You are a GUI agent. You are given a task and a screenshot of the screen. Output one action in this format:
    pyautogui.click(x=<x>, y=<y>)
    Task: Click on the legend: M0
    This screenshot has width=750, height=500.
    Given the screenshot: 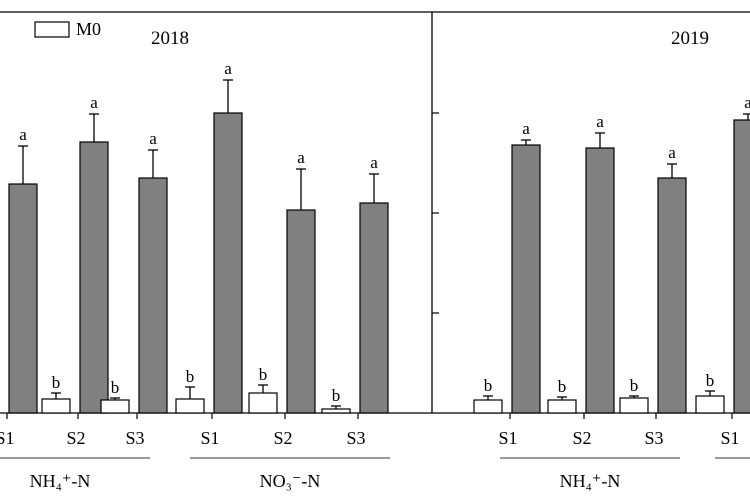 What is the action you would take?
    pyautogui.click(x=67, y=29)
    